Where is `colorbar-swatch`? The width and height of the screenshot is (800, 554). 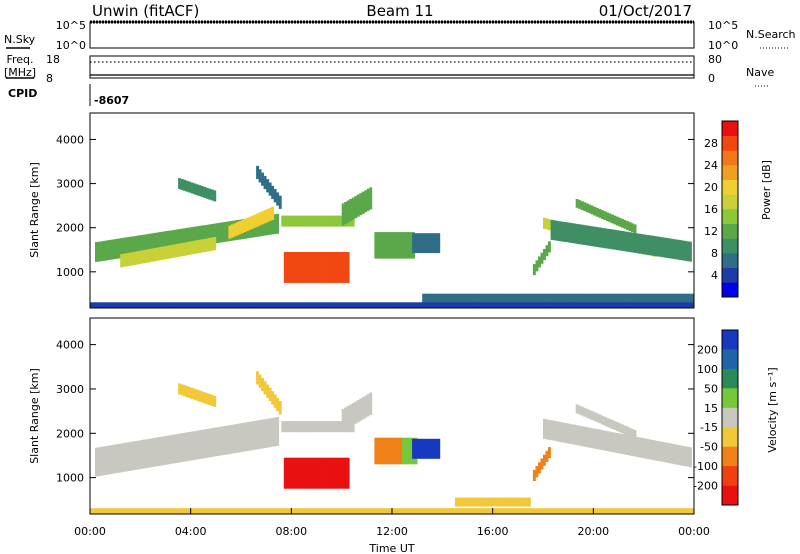
colorbar-swatch is located at coordinates (730, 290).